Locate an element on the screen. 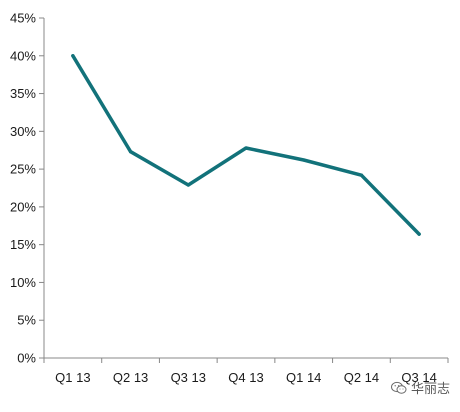 The width and height of the screenshot is (460, 412). x-tick-label: Q1 14 is located at coordinates (303, 377).